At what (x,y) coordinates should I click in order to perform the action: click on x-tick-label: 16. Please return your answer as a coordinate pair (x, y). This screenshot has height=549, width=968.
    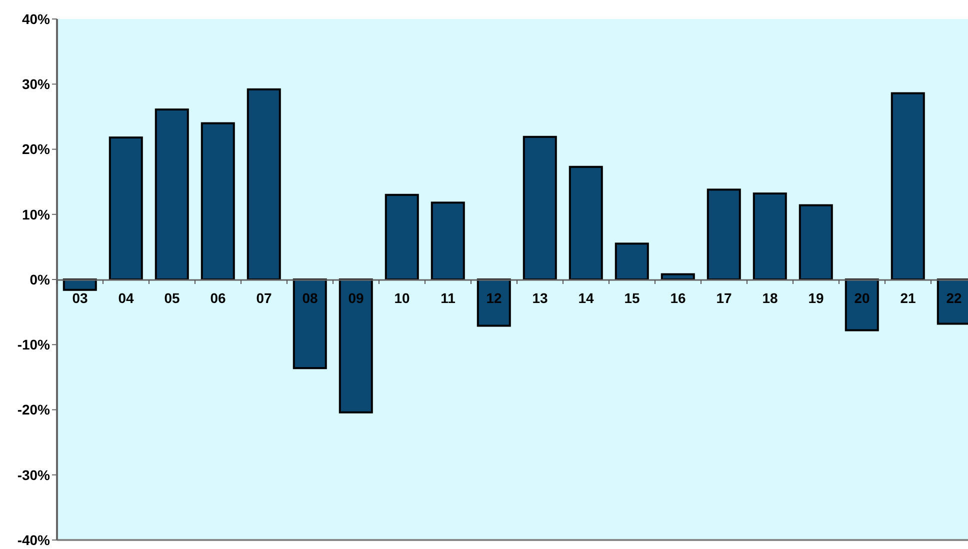
    Looking at the image, I should click on (678, 298).